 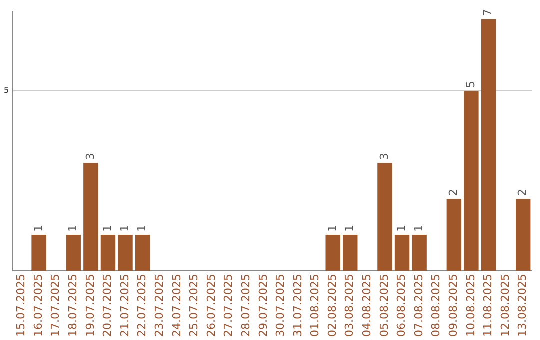 I want to click on x-tick-label: 25.07.2025, so click(x=194, y=306).